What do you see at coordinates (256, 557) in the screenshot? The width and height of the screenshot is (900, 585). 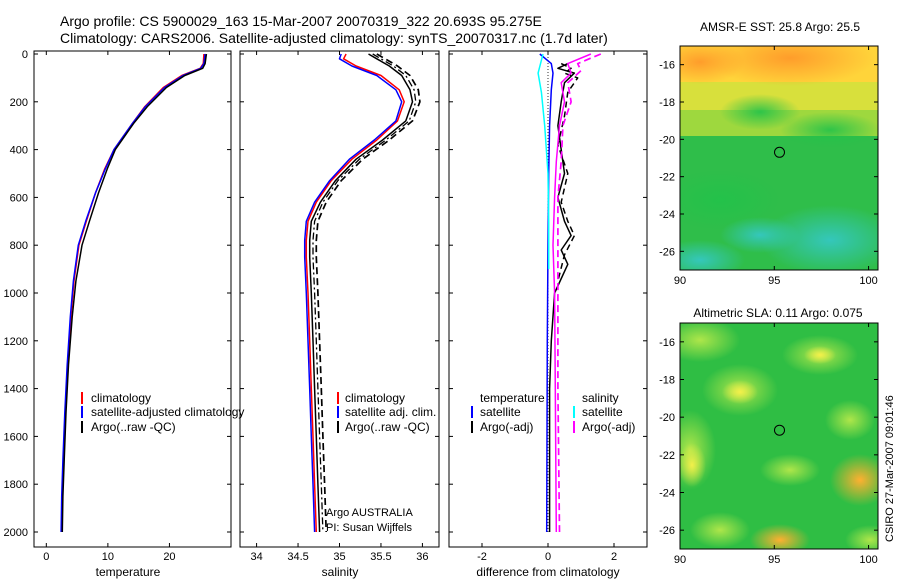 I see `x-tick-label: 34` at bounding box center [256, 557].